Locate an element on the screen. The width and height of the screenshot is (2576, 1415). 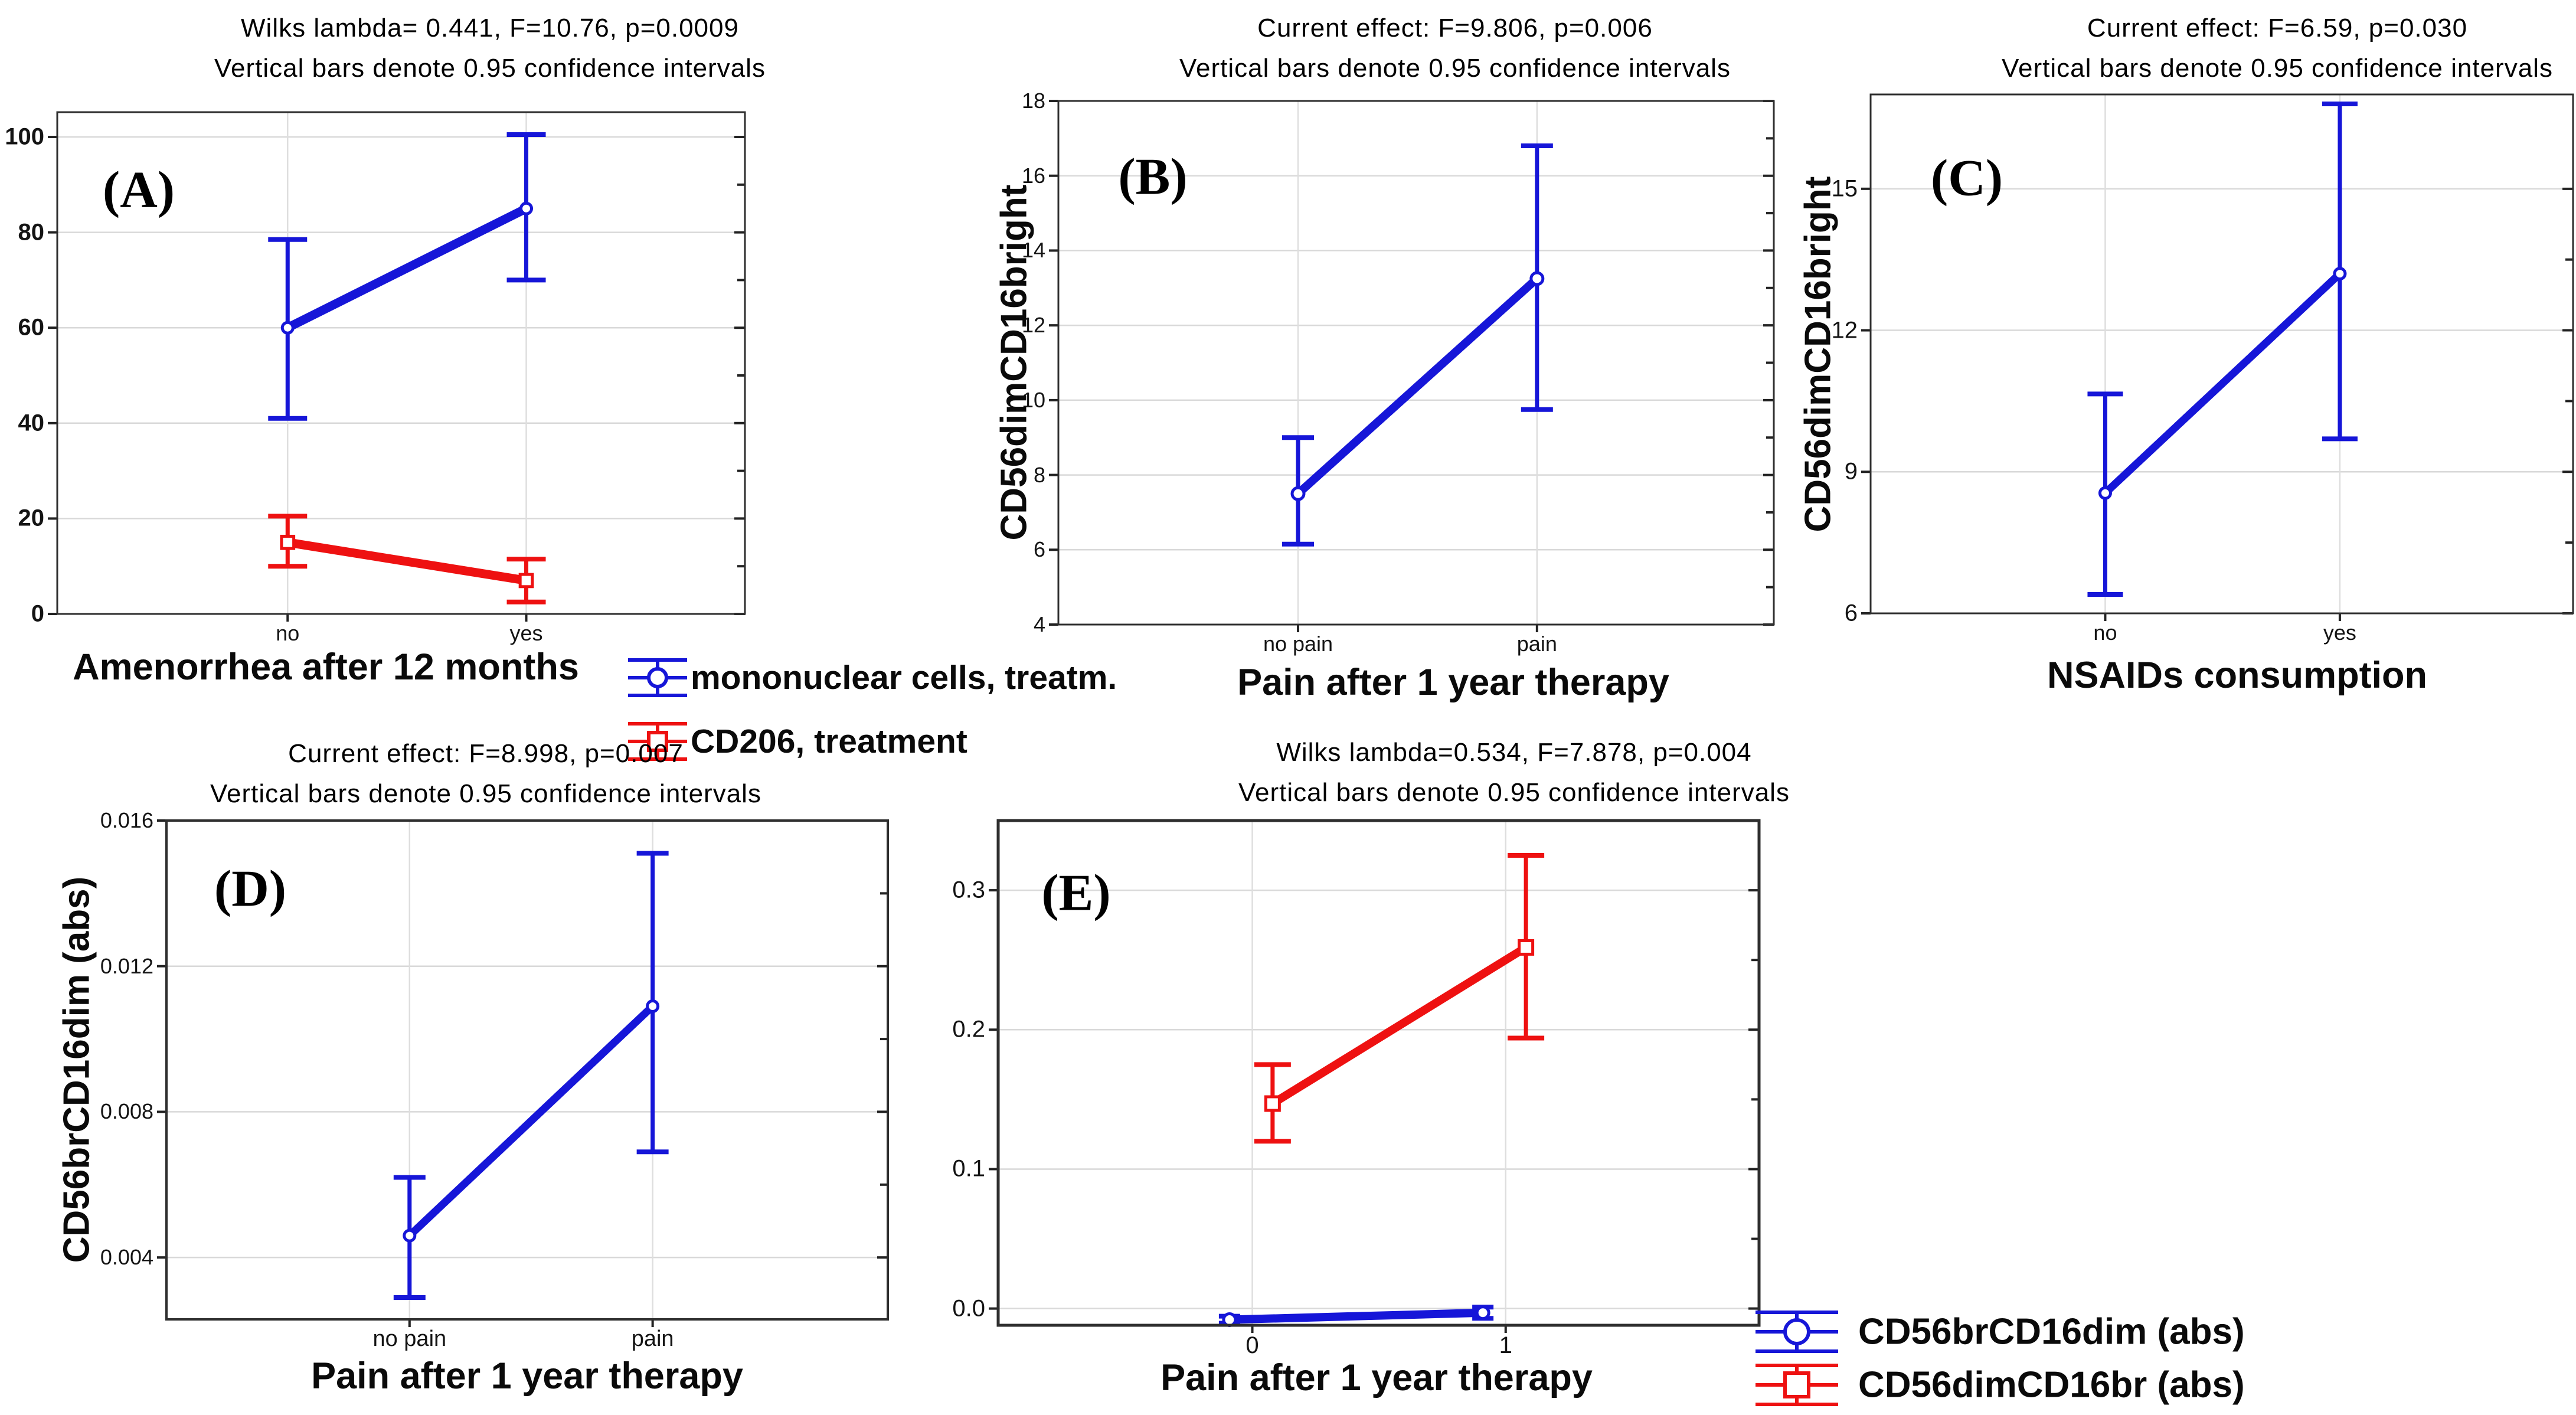
y-tick-label: 0.0 is located at coordinates (968, 1308).